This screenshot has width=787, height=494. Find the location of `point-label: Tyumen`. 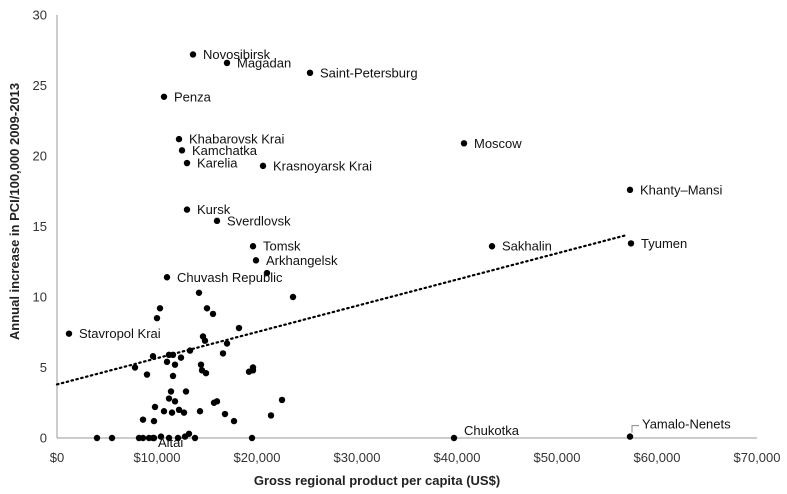

point-label: Tyumen is located at coordinates (664, 243).